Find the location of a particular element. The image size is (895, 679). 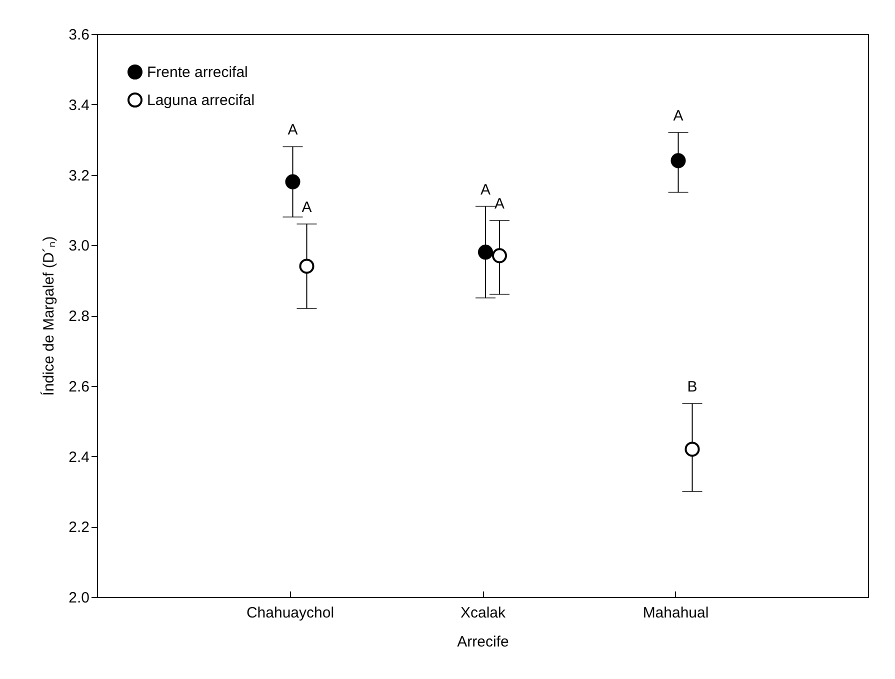

x-tick-label: Mahahual is located at coordinates (675, 613).